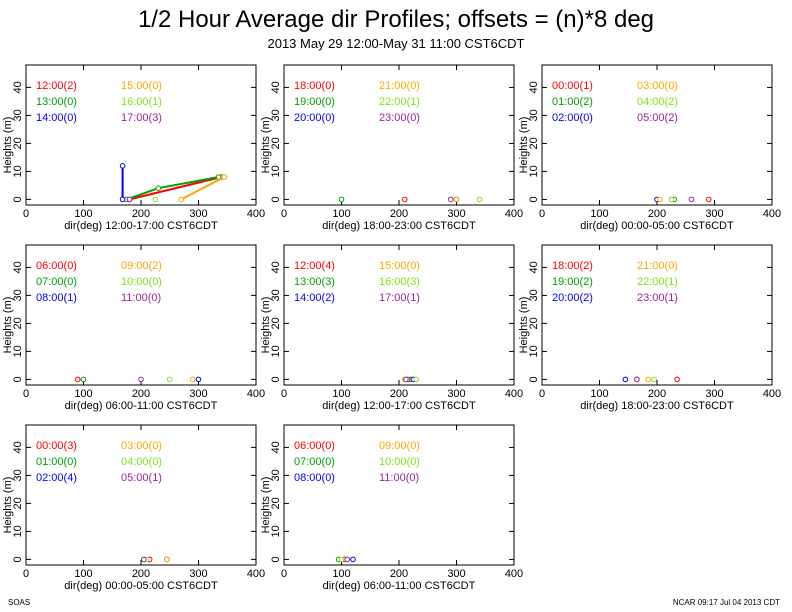 The height and width of the screenshot is (612, 792). What do you see at coordinates (141, 102) in the screenshot?
I see `legend-entry: 16:00(1)` at bounding box center [141, 102].